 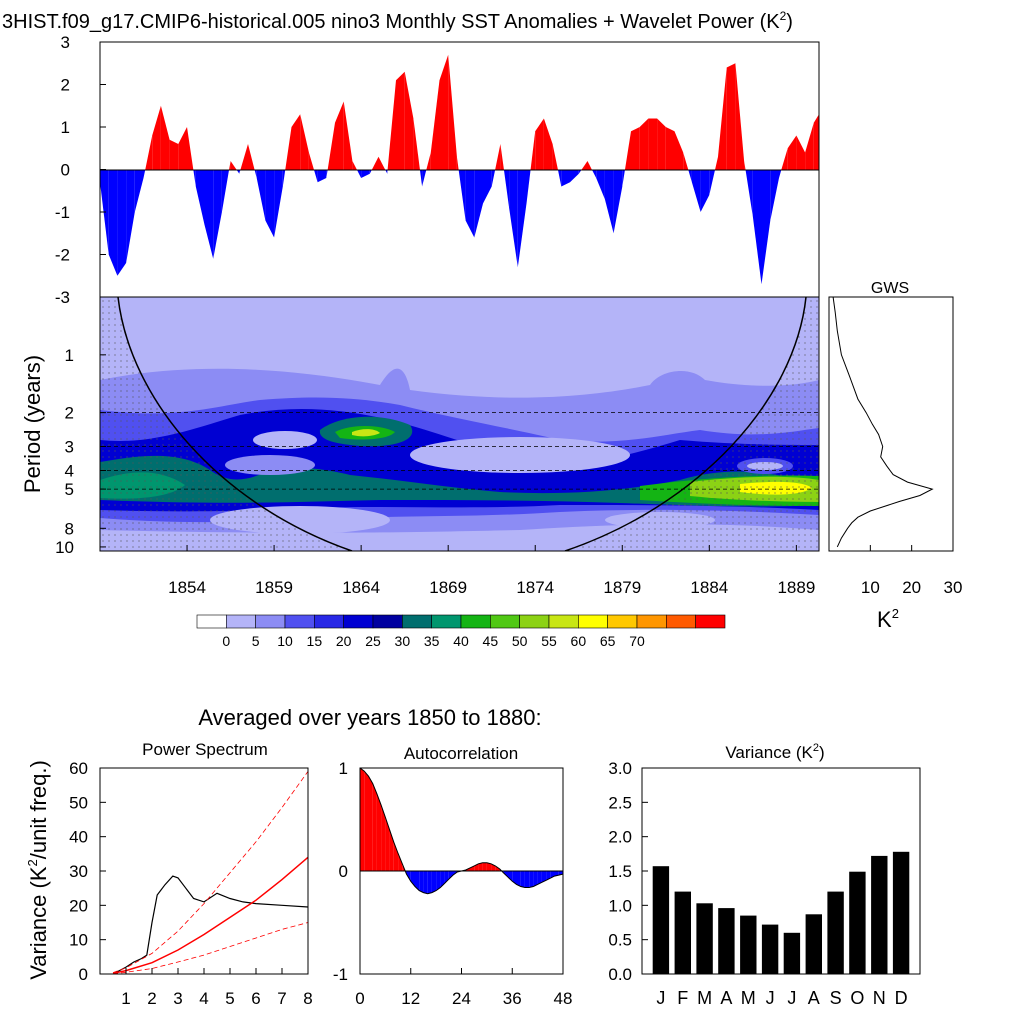 What do you see at coordinates (65, 42) in the screenshot?
I see `timeseries-y-tick-label: 3` at bounding box center [65, 42].